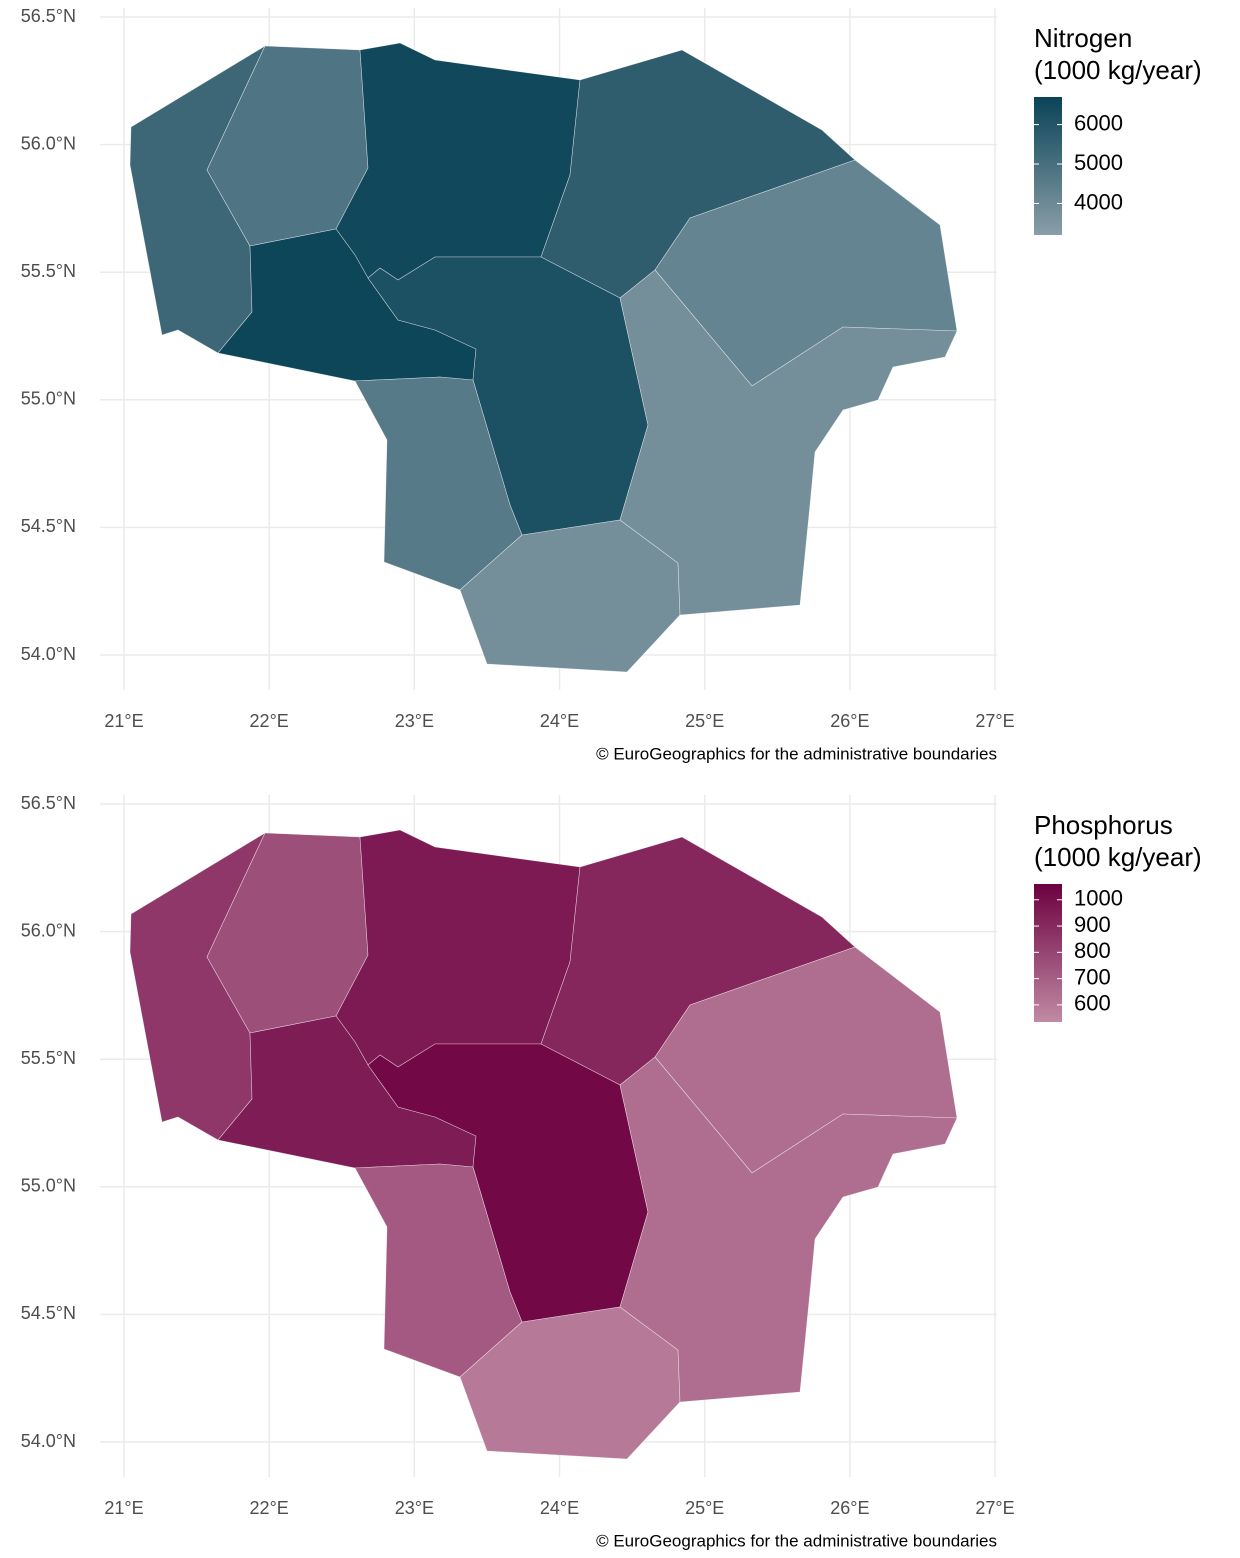  What do you see at coordinates (1098, 201) in the screenshot?
I see `legend-tick-label: 4000` at bounding box center [1098, 201].